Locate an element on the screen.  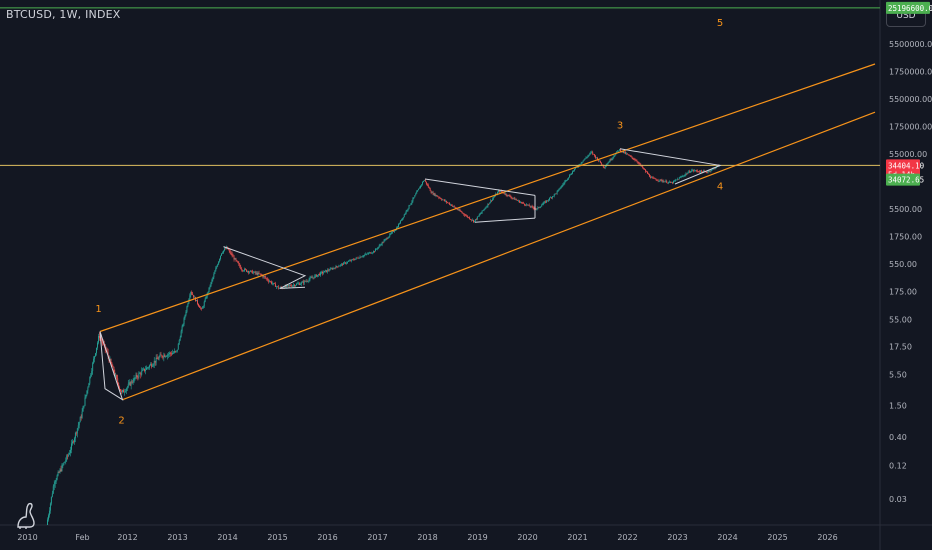
y-tick-label: 550000.00 is located at coordinates (910, 99).